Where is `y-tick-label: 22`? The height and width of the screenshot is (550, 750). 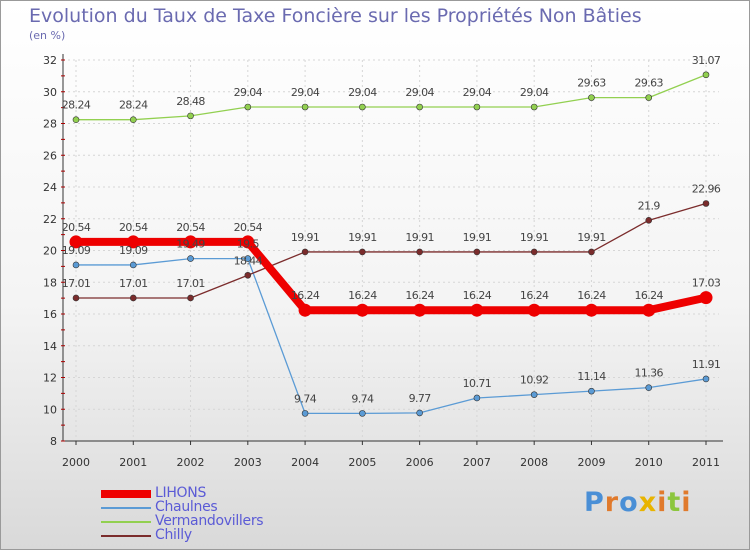
y-tick-label: 22 is located at coordinates (50, 219).